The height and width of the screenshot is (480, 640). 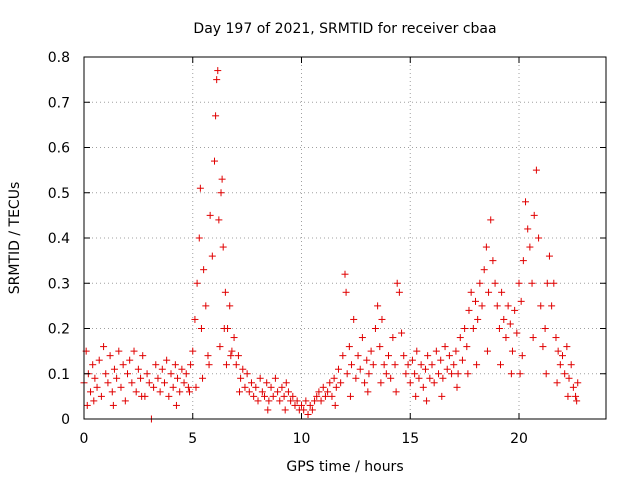 What do you see at coordinates (59, 375) in the screenshot?
I see `y-tick-label: 0.1` at bounding box center [59, 375].